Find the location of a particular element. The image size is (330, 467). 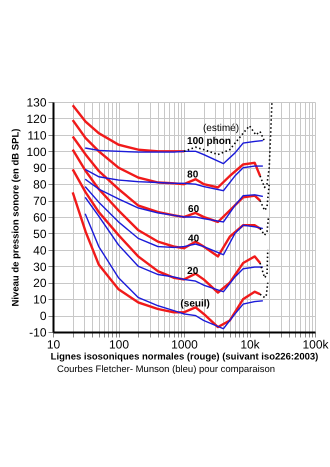

y-tick-label: -10 is located at coordinates (38, 333).